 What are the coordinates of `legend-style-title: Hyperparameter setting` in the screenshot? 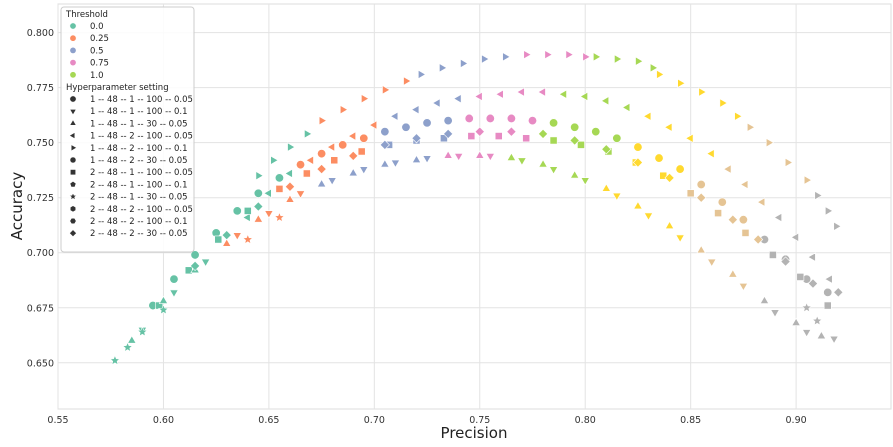 It's located at (117, 88).